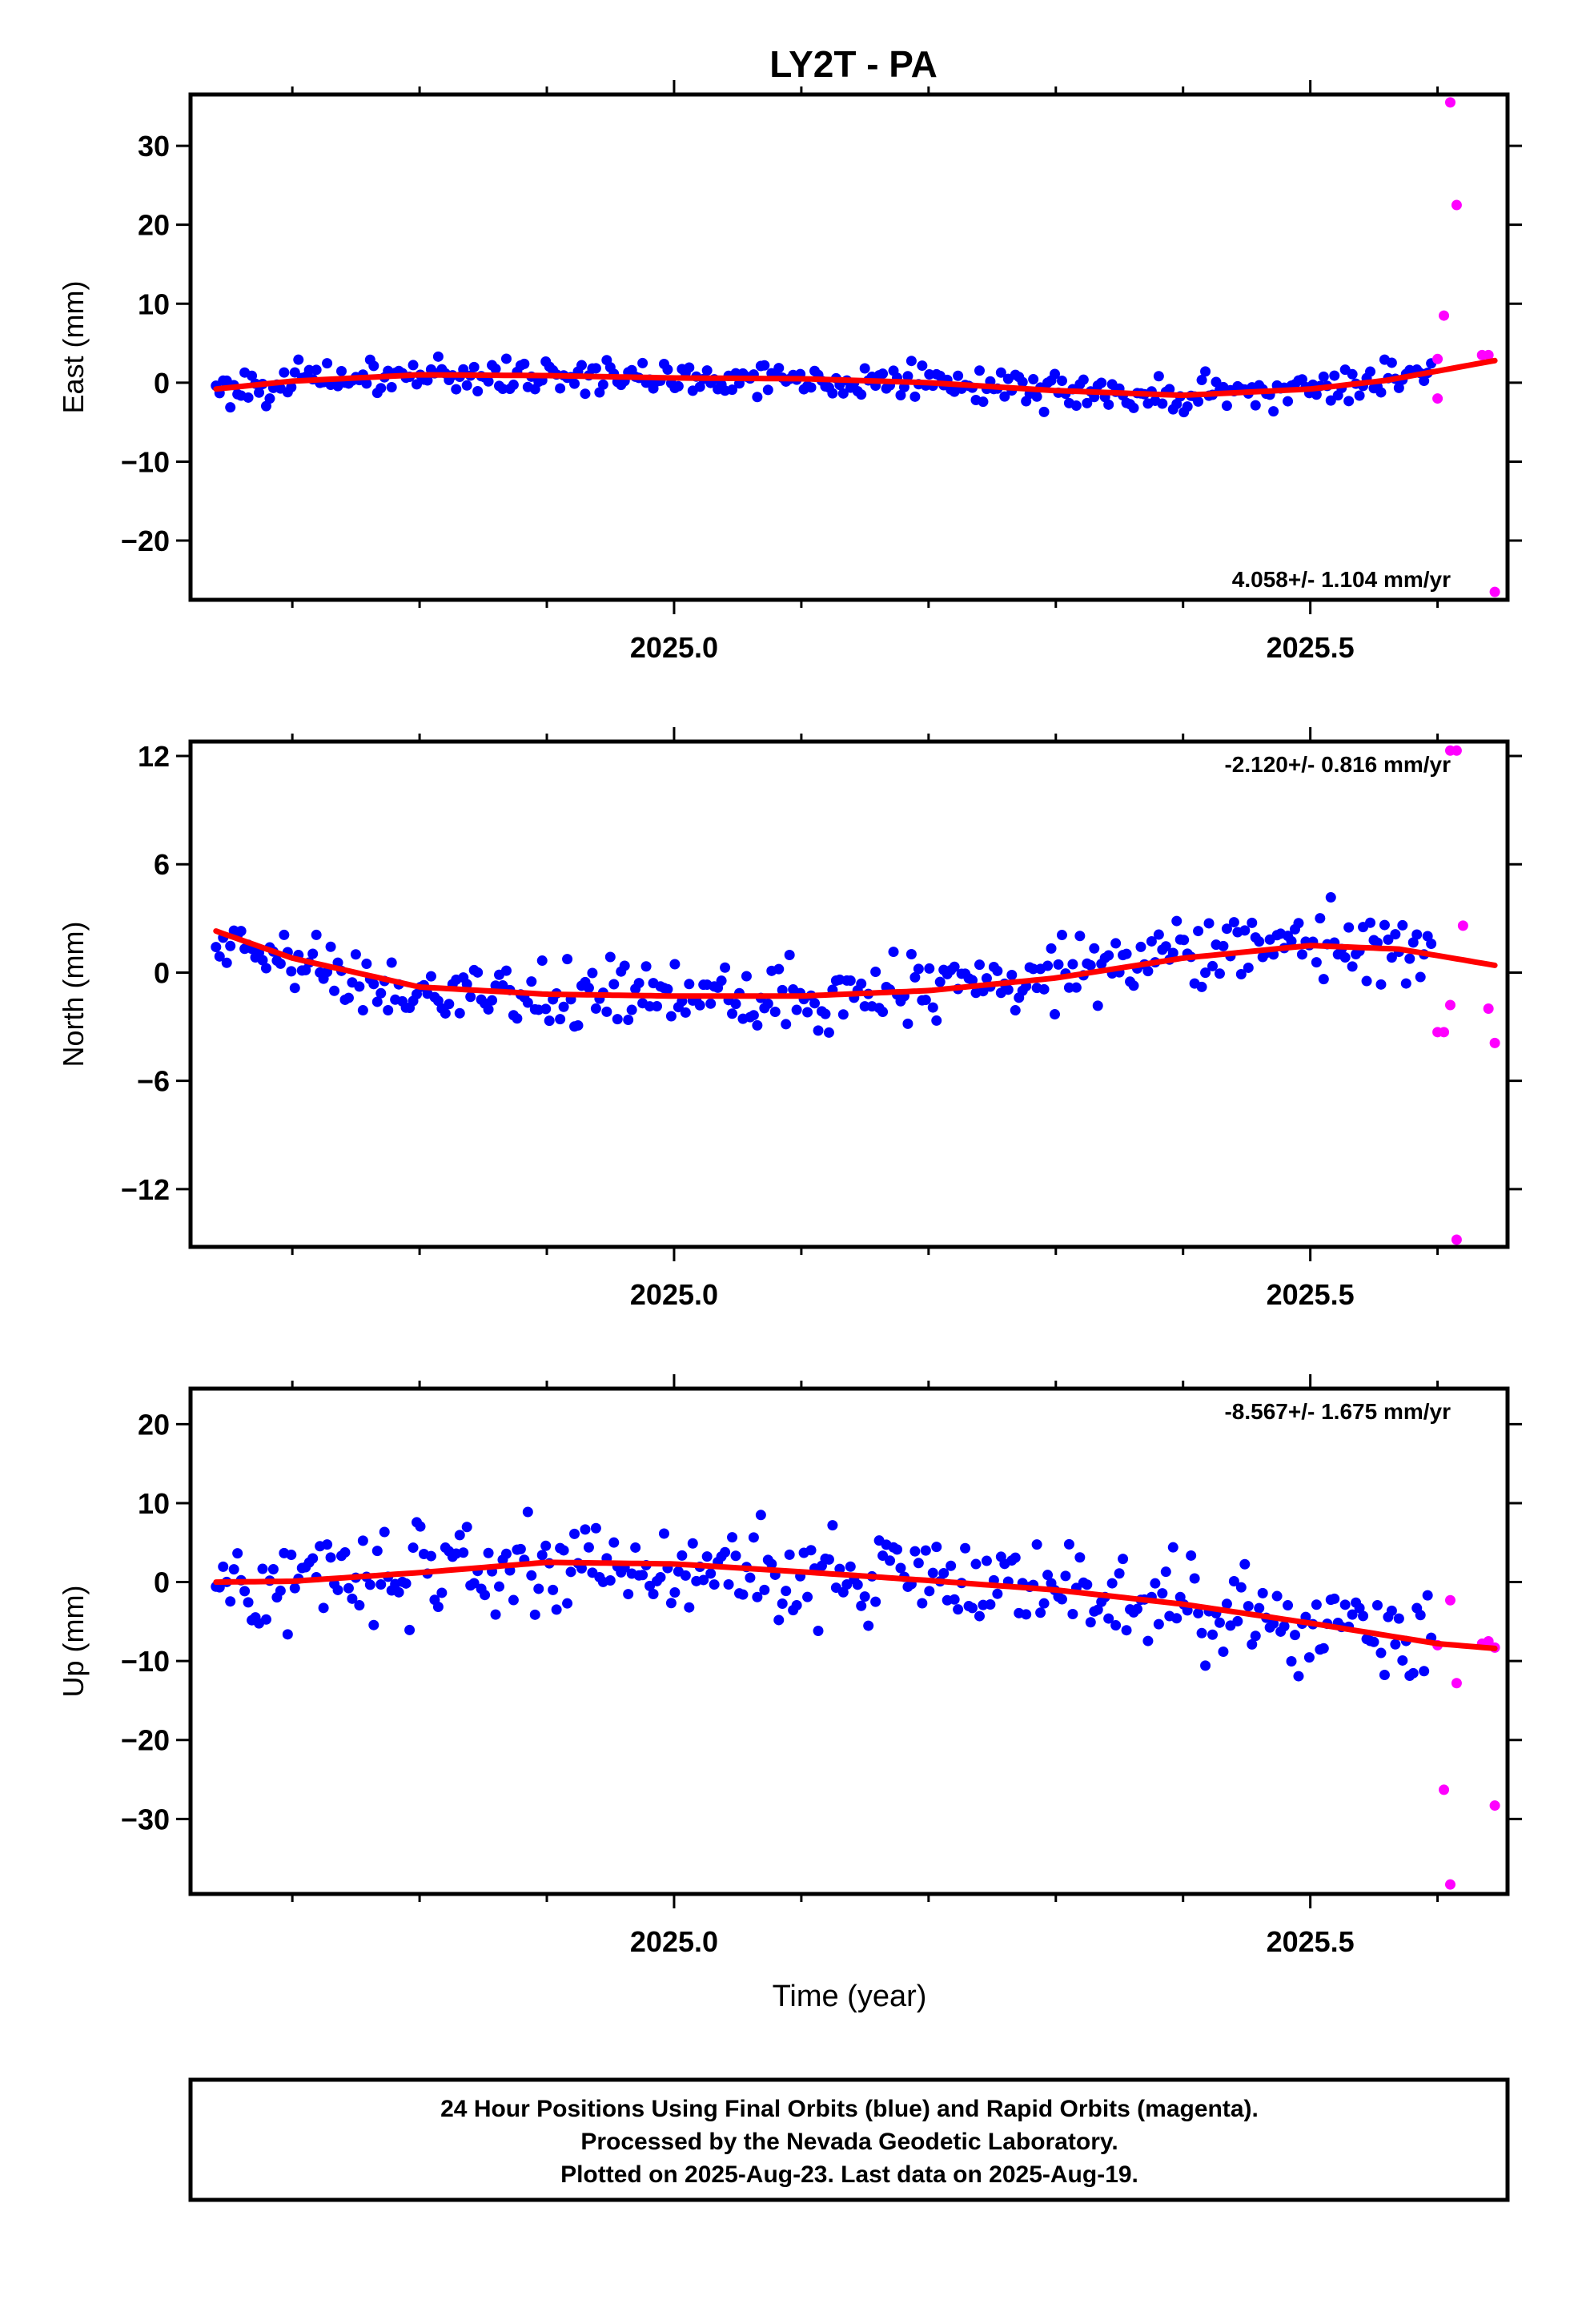 The width and height of the screenshot is (1582, 2324). Describe the element at coordinates (145, 541) in the screenshot. I see `y-tick-label: −20` at that location.